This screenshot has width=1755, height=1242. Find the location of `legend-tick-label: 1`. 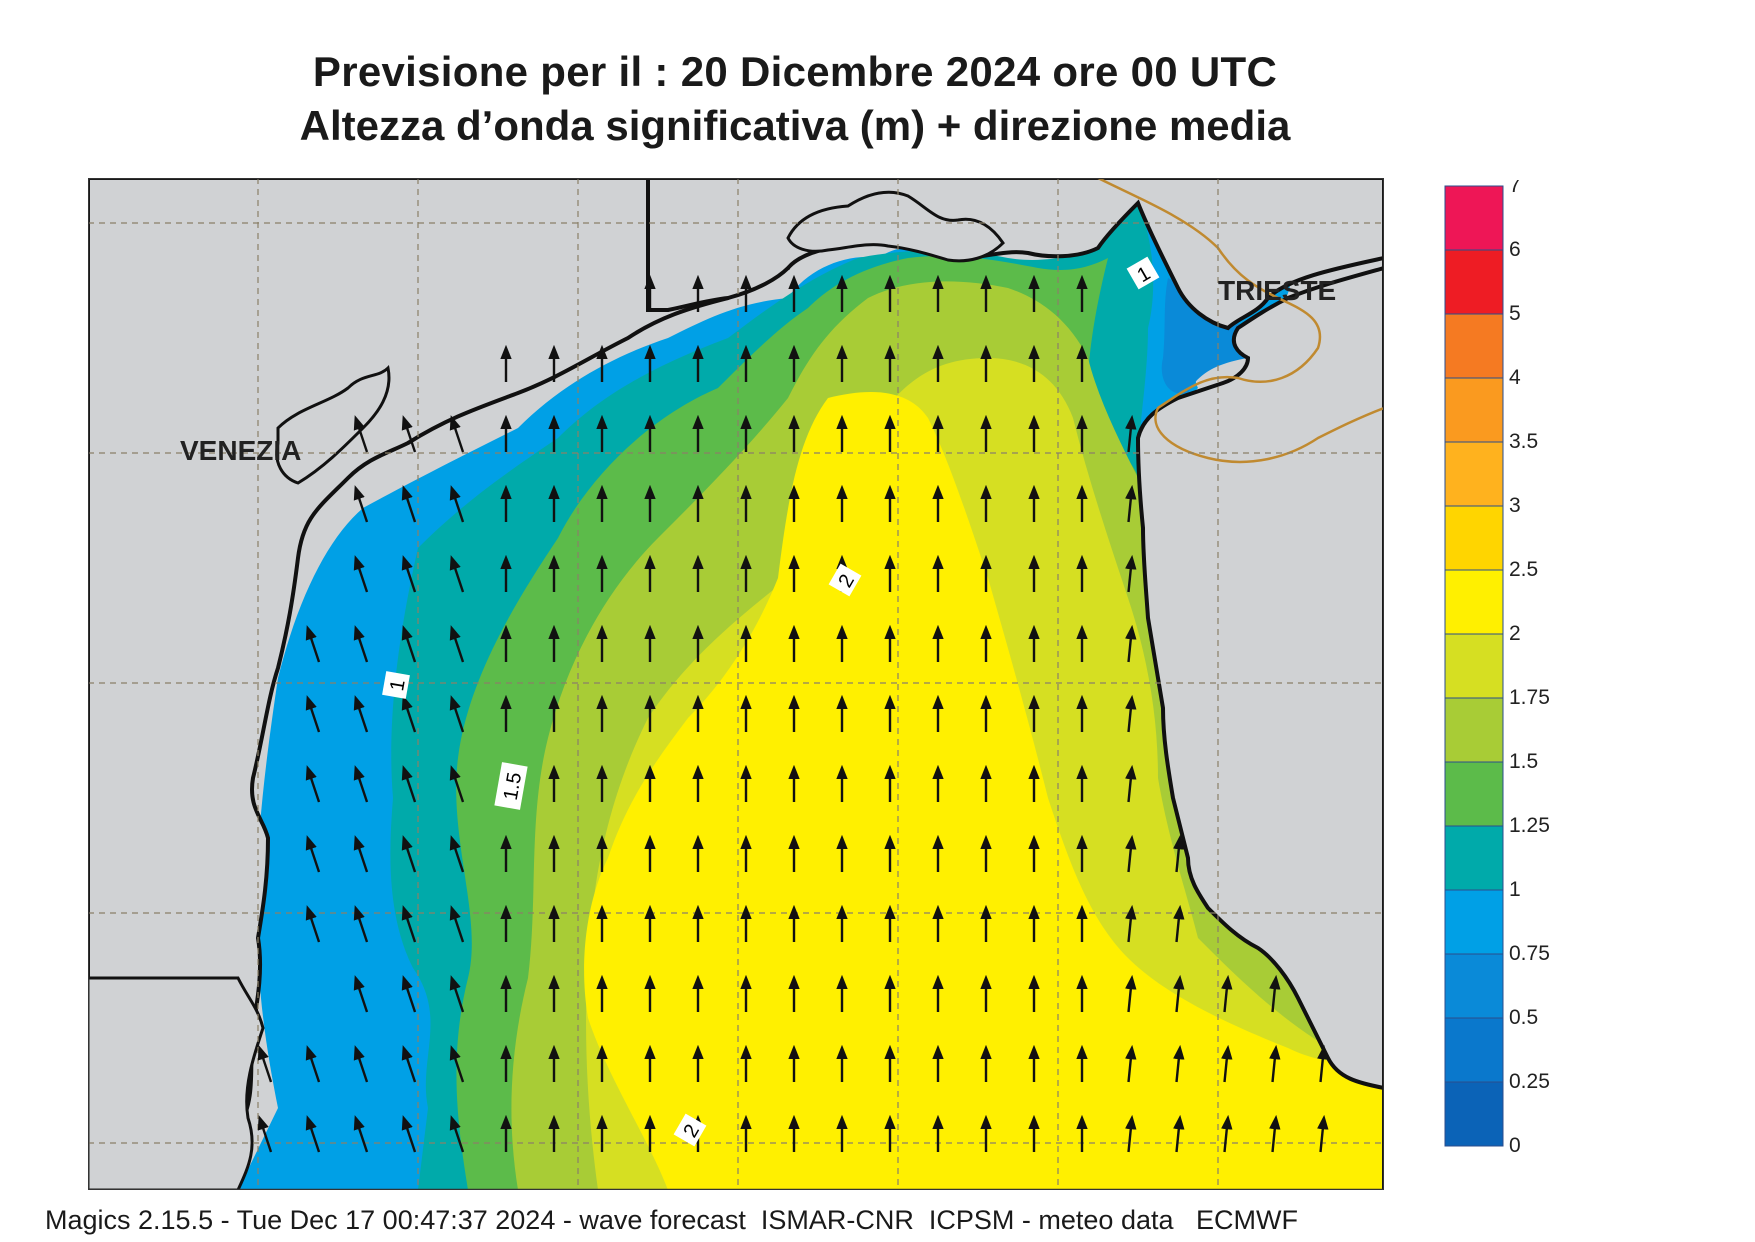

legend-tick-label: 1 is located at coordinates (1515, 889).